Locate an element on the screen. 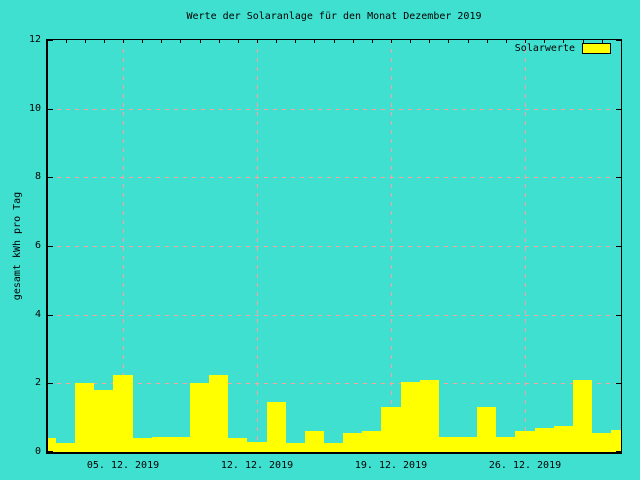 Image resolution: width=640 pixels, height=480 pixels. x-tick-label-day-12: 12. 12. 2019 is located at coordinates (257, 465).